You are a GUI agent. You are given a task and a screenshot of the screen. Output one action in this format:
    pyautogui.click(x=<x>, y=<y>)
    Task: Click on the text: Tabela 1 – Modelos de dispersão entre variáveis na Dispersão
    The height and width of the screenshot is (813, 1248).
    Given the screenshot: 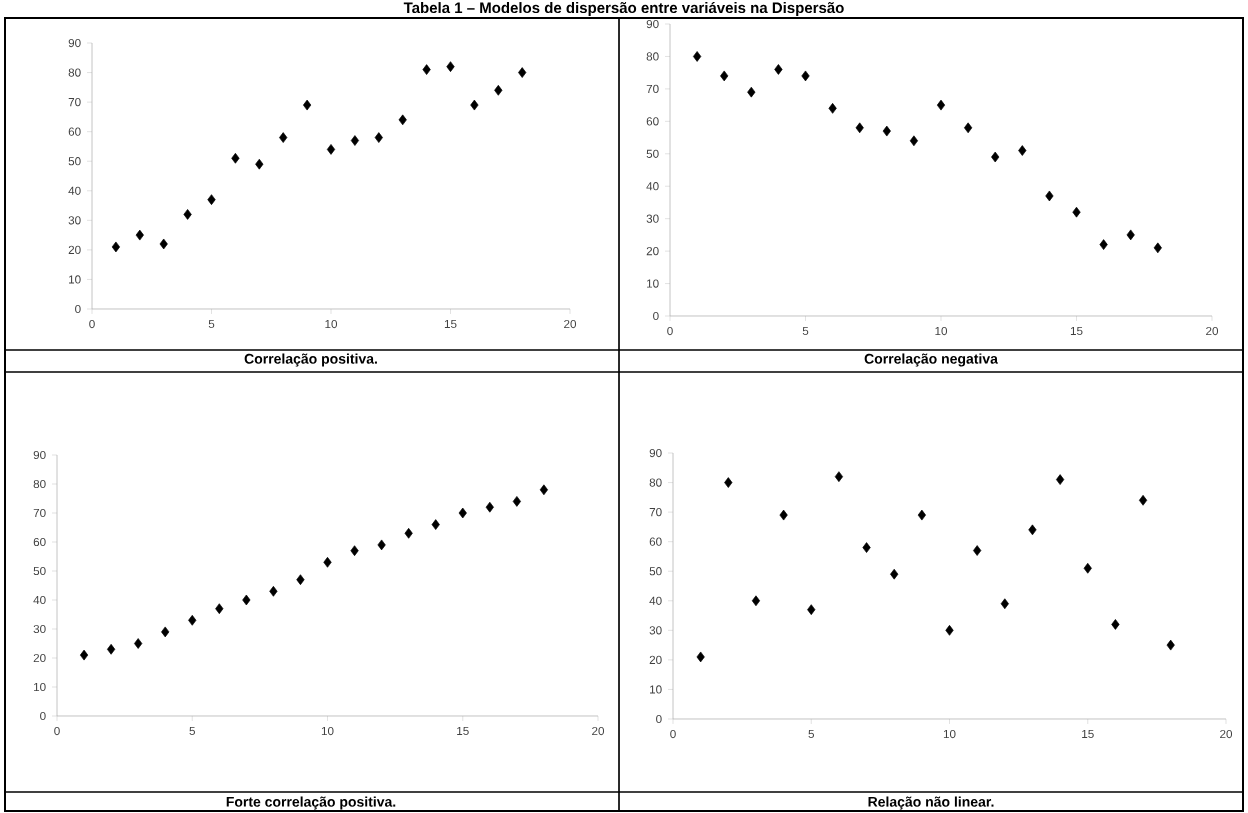 What is the action you would take?
    pyautogui.click(x=623, y=9)
    